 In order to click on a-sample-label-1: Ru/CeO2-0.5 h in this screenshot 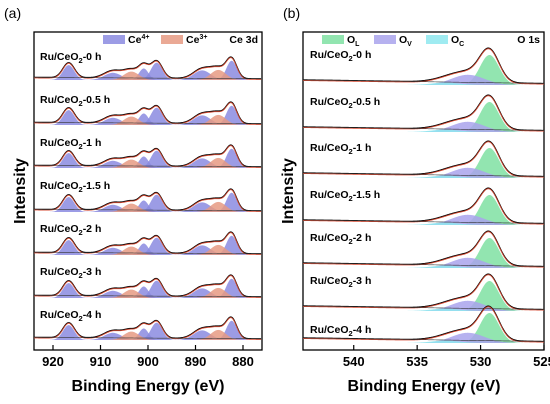, I will do `click(75, 101)`.